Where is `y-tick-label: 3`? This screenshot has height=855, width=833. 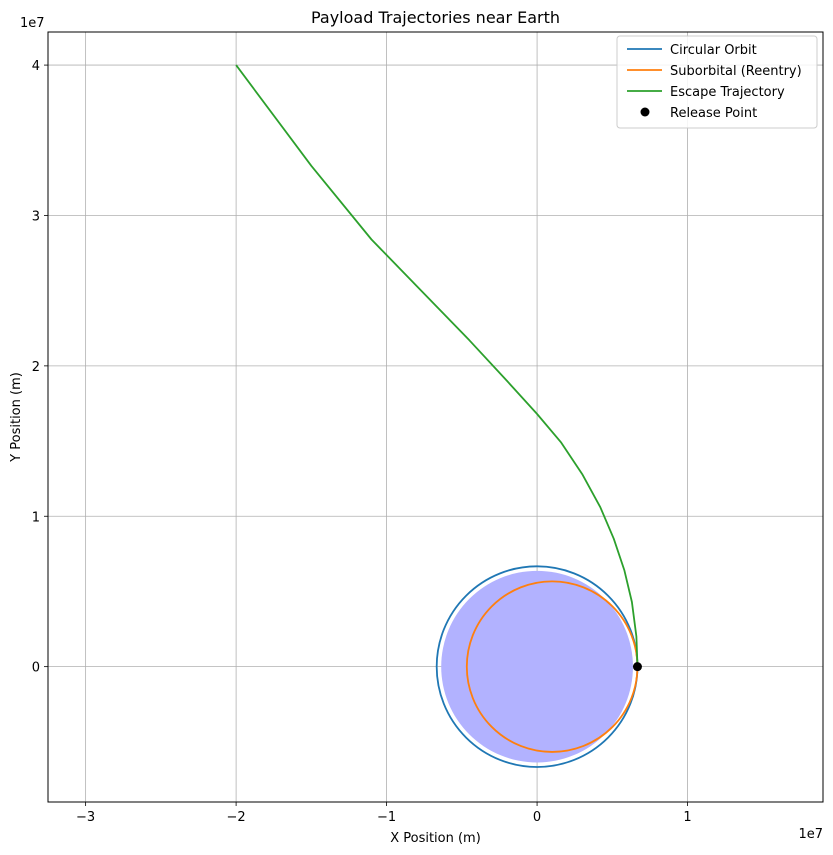 y-tick-label: 3 is located at coordinates (36, 216).